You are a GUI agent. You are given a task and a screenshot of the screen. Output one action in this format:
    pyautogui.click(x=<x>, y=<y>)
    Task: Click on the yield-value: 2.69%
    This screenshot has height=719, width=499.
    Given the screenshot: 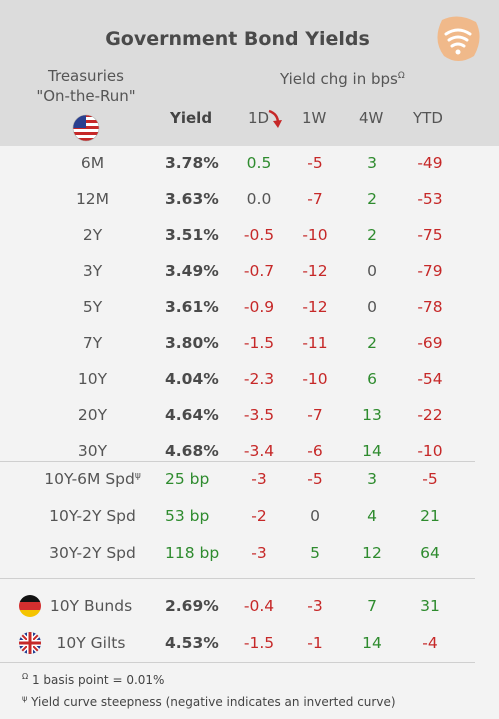 What is the action you would take?
    pyautogui.click(x=192, y=606)
    